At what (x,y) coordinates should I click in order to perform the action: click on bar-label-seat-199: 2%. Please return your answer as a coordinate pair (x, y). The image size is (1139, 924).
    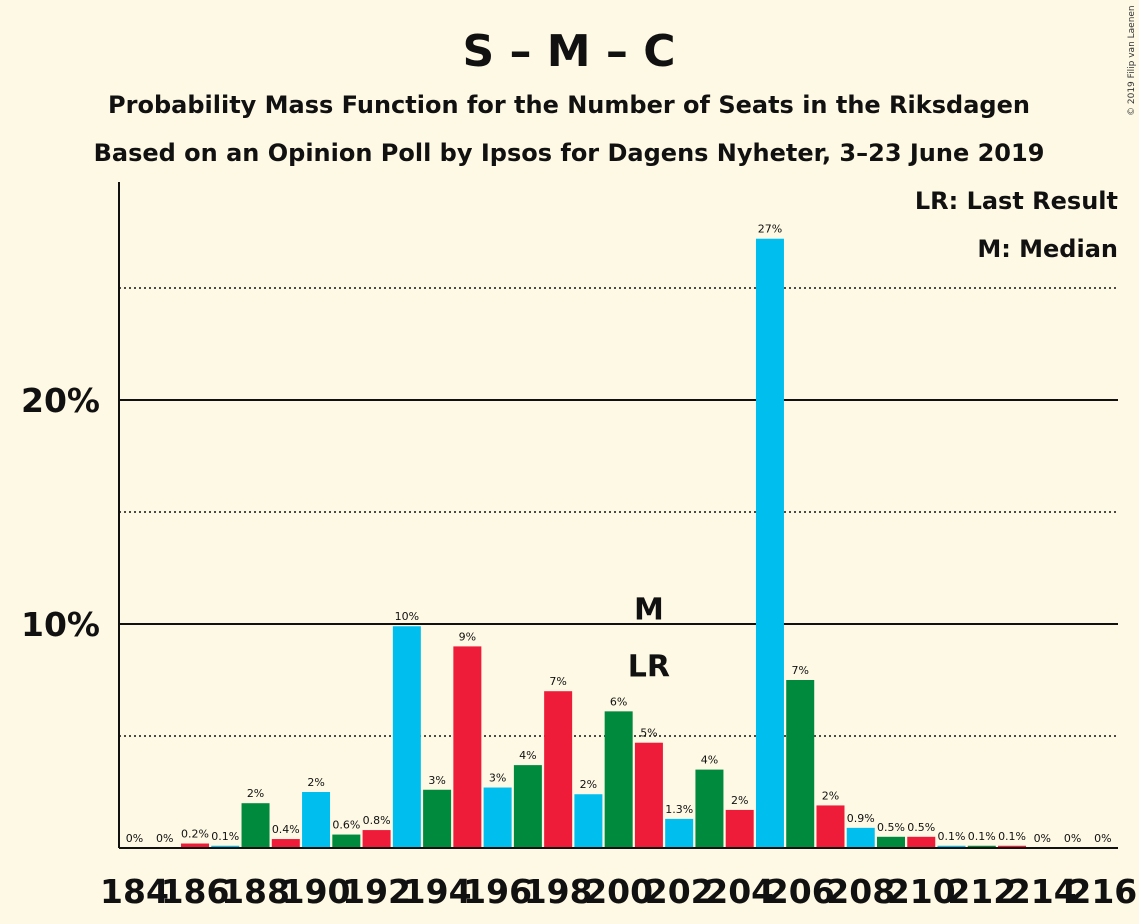
    Looking at the image, I should click on (588, 784).